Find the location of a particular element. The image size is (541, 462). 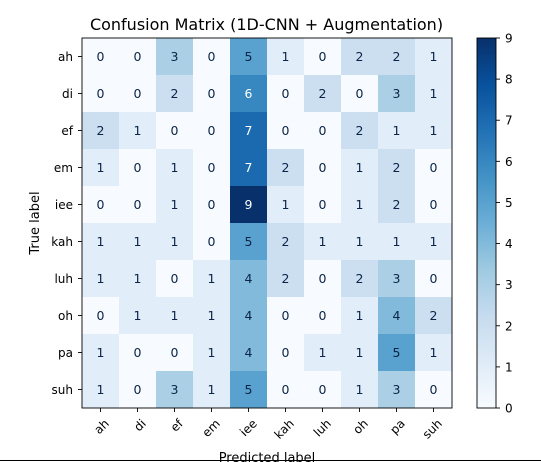

chart-title: Confusion Matrix (1D-CNN + Augmentation) is located at coordinates (266, 24).